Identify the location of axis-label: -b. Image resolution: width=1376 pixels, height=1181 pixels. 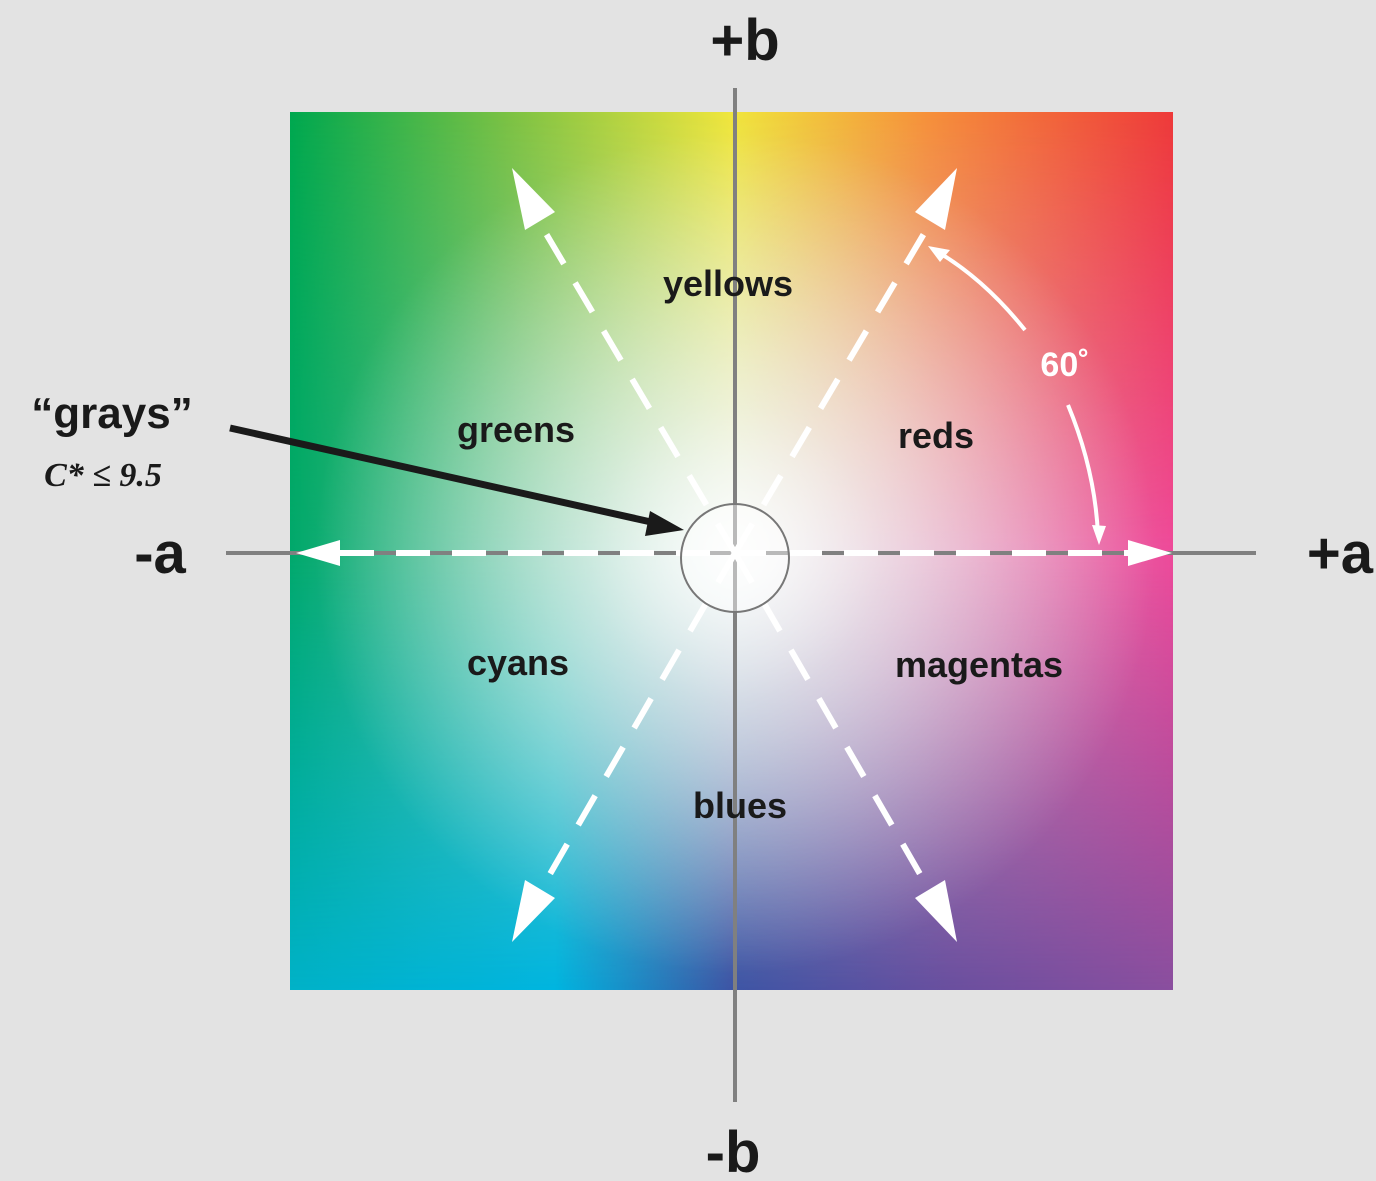
(733, 1150).